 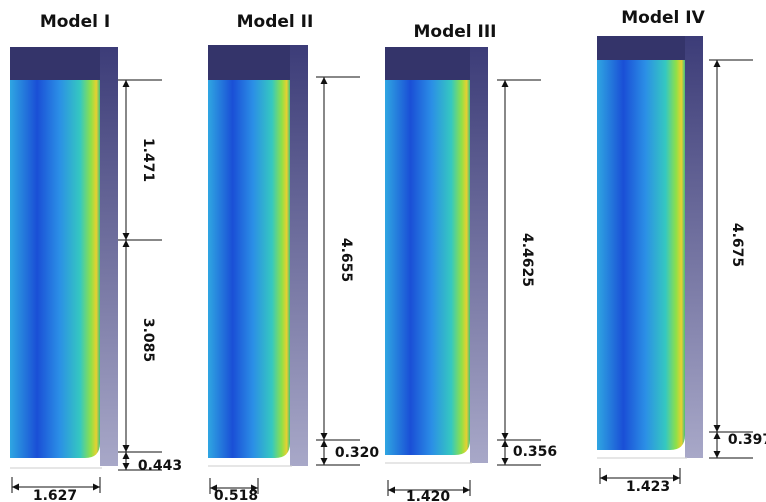 I want to click on model-title: Model III, so click(x=454, y=32).